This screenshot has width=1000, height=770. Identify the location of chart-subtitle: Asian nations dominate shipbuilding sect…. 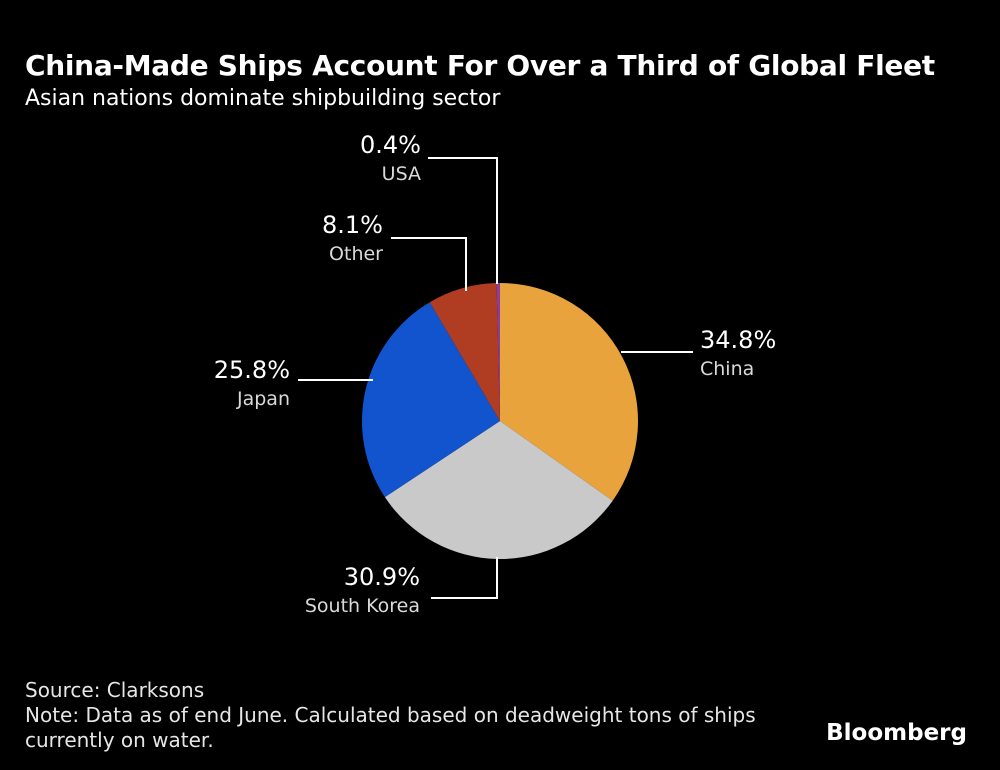
(263, 99).